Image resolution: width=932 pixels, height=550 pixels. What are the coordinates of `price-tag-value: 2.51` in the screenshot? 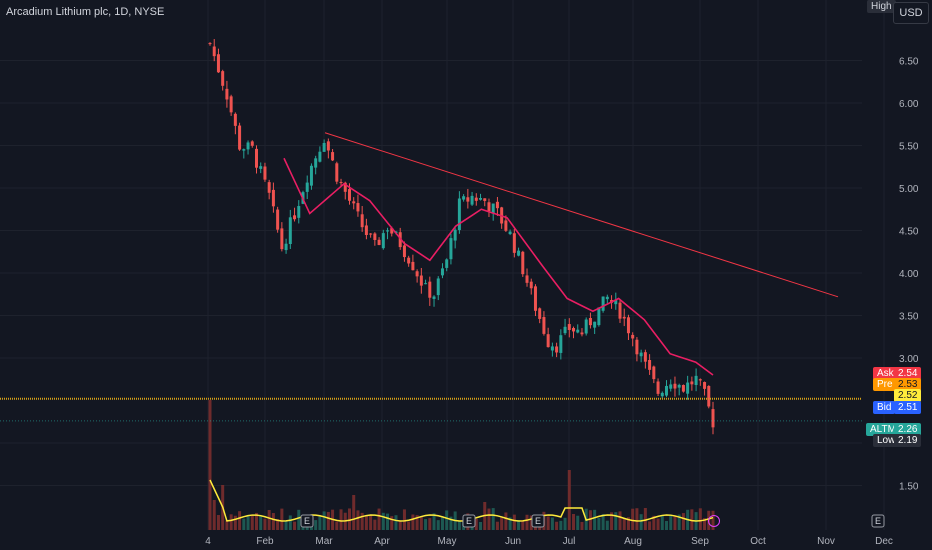 It's located at (908, 407).